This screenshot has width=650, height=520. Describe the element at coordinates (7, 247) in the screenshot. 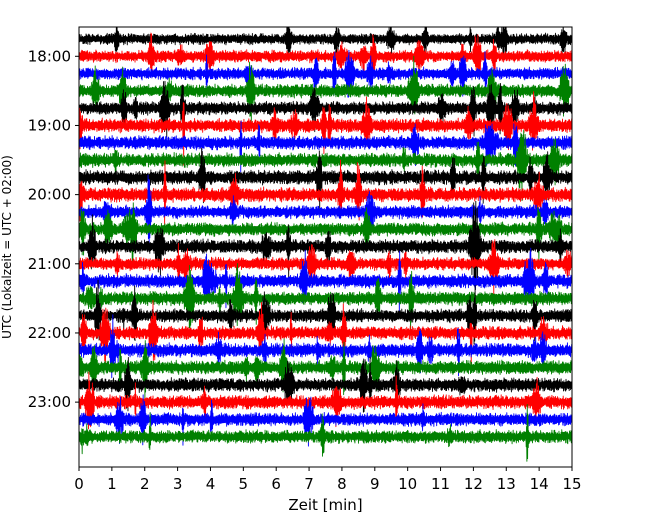

I see `y-axis-label: UTC (Lokalzeit = UTC + 02:00)` at that location.